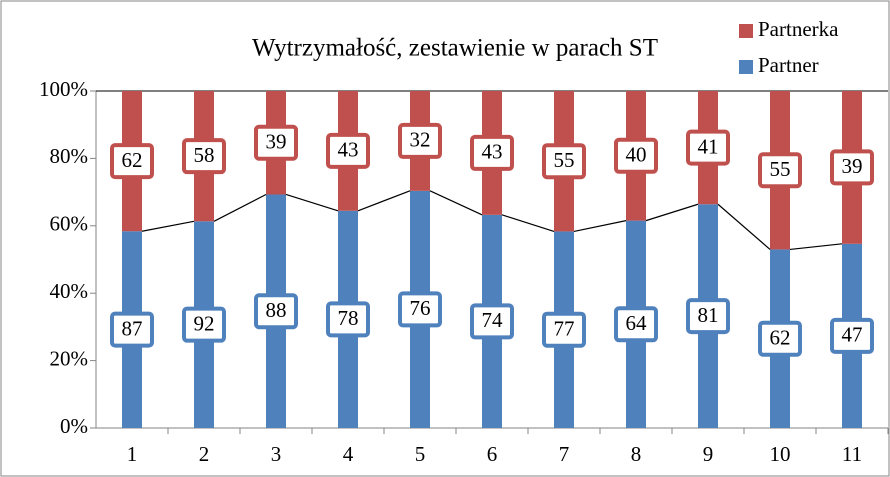 This screenshot has height=477, width=890. I want to click on x-tick-label: 4, so click(348, 454).